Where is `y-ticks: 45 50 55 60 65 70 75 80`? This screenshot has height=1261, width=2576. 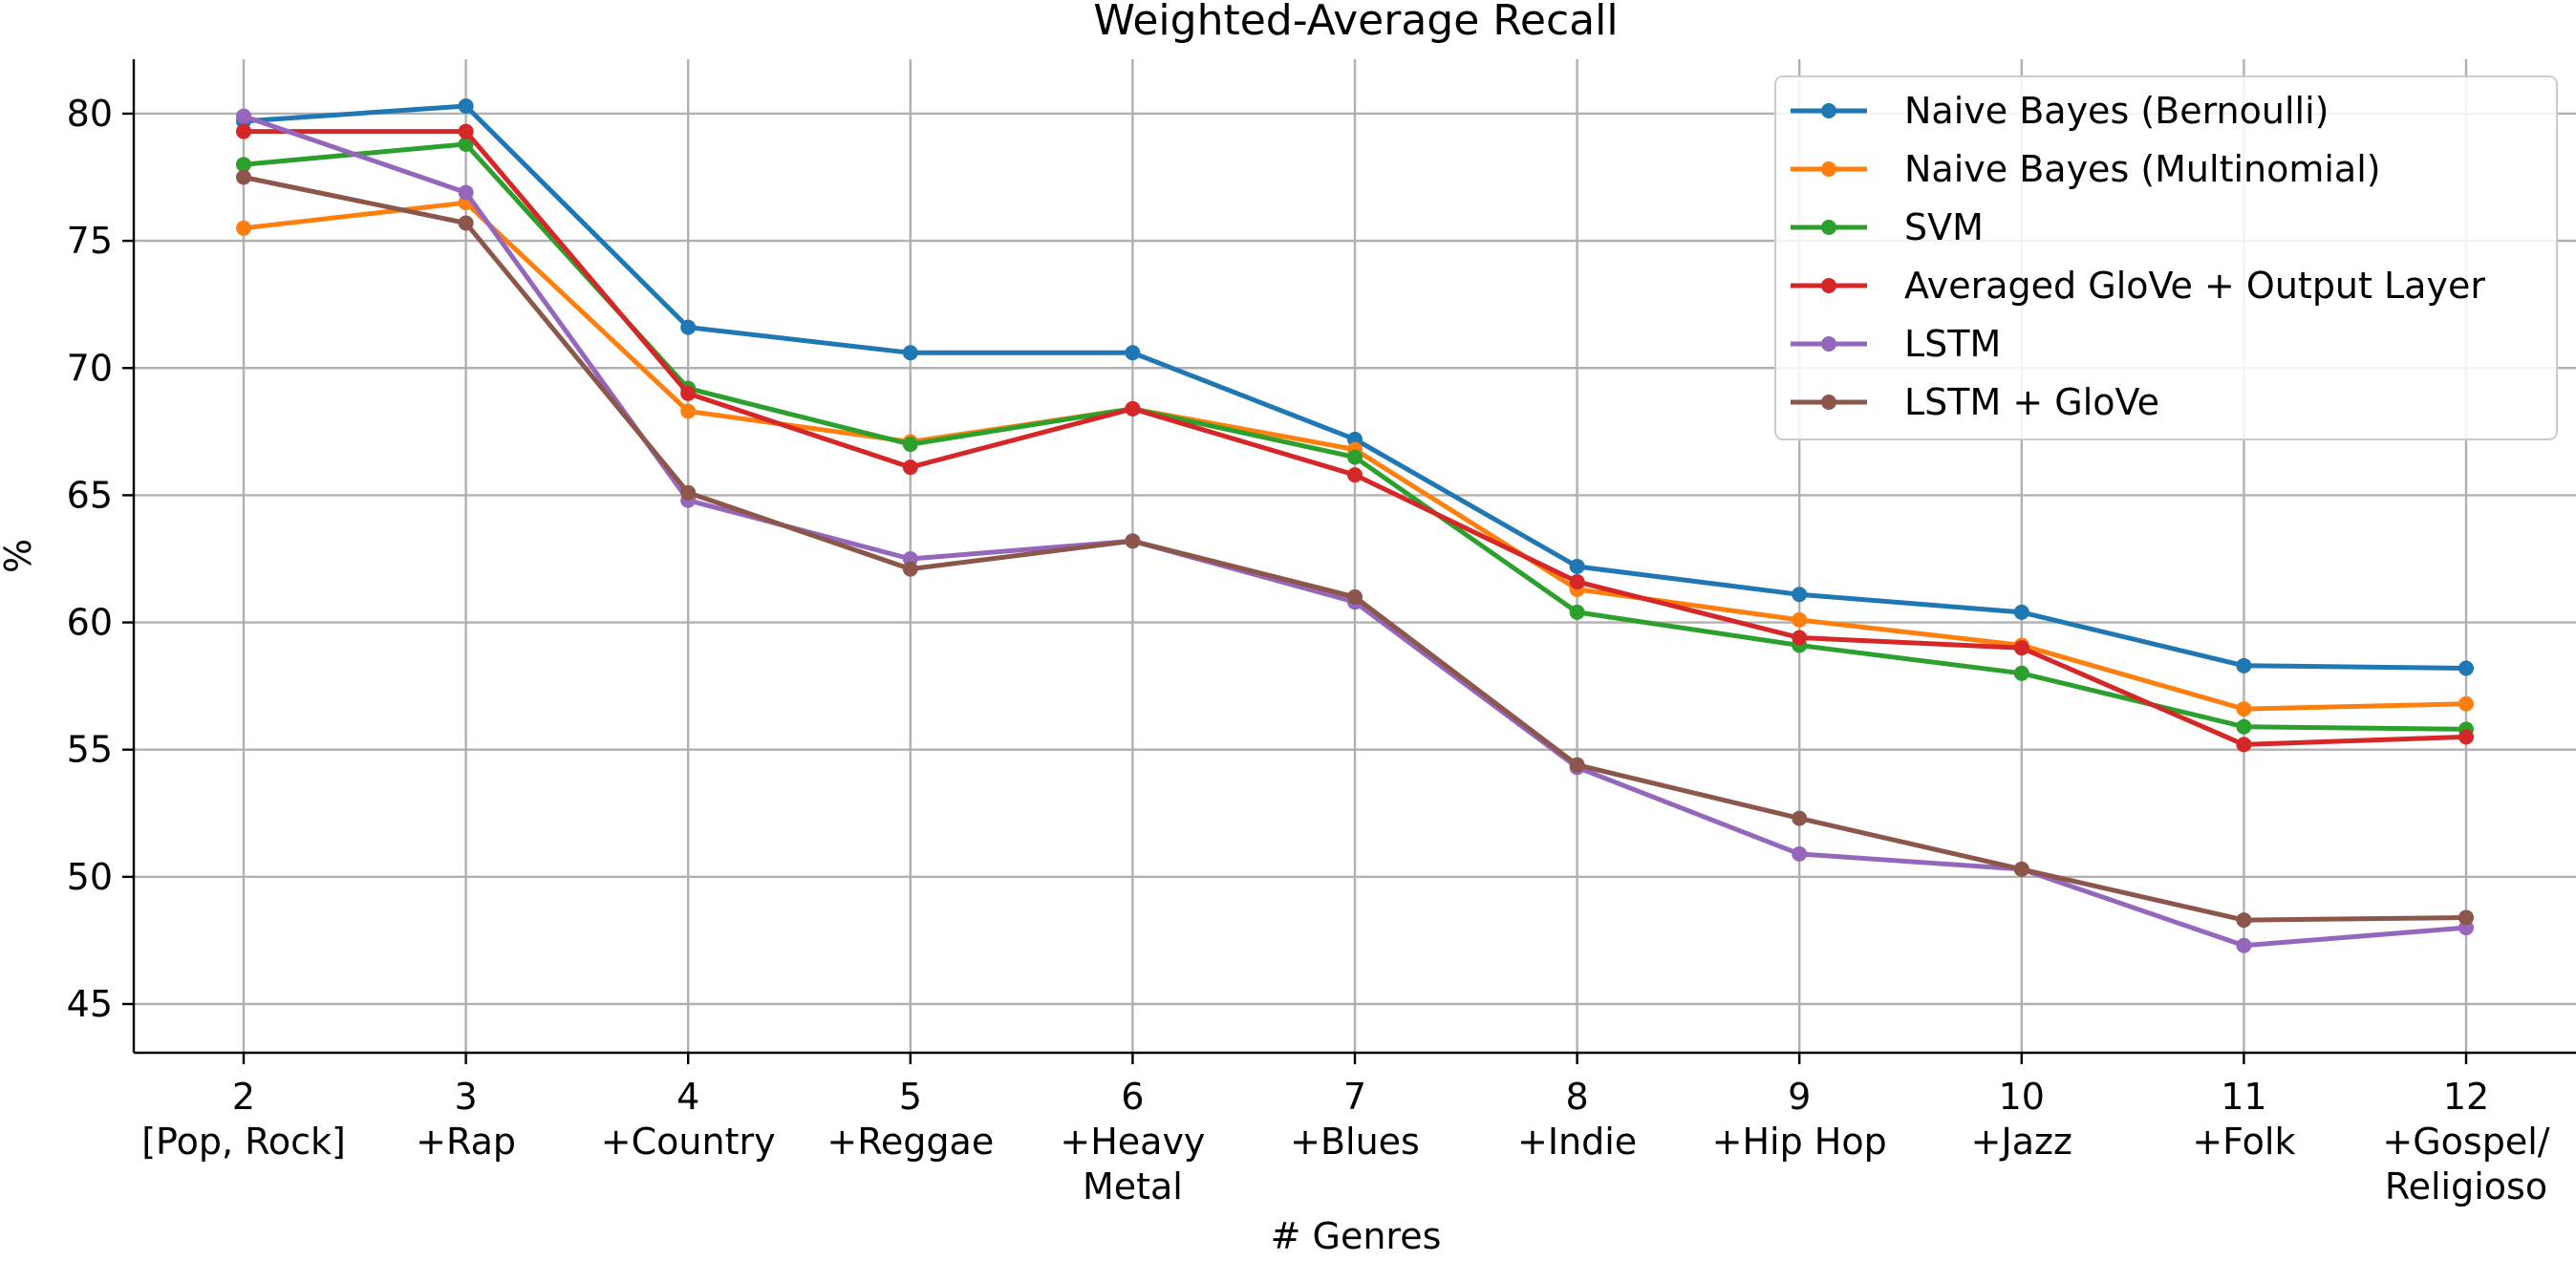
y-ticks: 45 50 55 60 65 70 75 80 is located at coordinates (100, 559).